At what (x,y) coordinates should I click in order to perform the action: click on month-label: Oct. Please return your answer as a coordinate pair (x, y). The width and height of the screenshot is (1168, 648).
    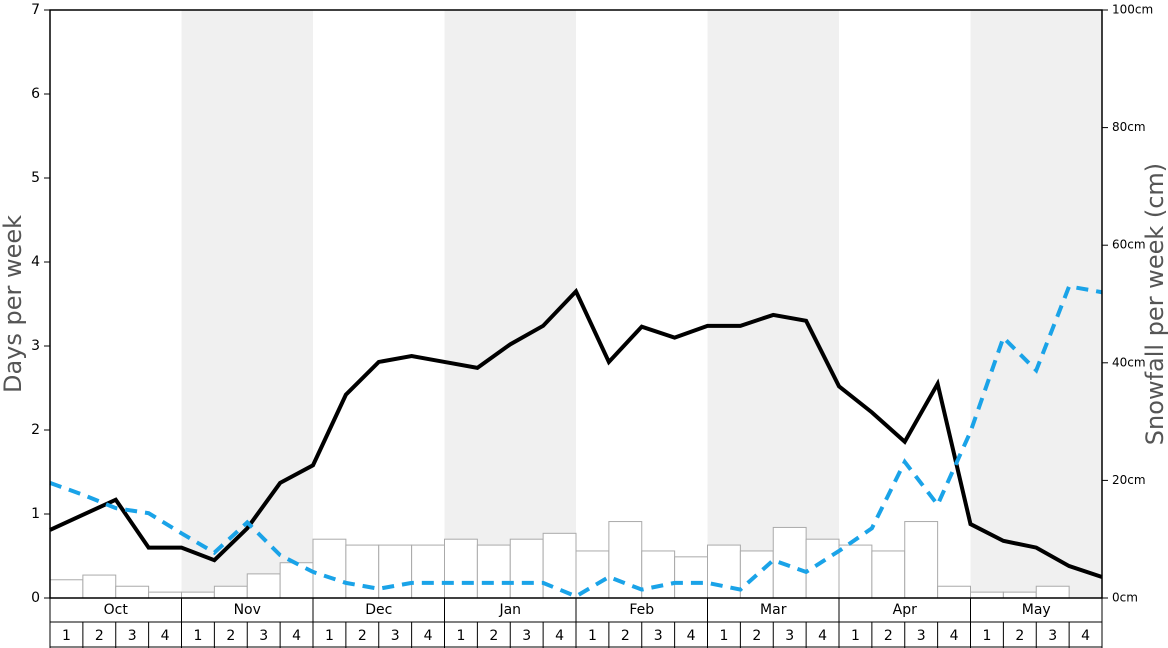
    Looking at the image, I should click on (116, 610).